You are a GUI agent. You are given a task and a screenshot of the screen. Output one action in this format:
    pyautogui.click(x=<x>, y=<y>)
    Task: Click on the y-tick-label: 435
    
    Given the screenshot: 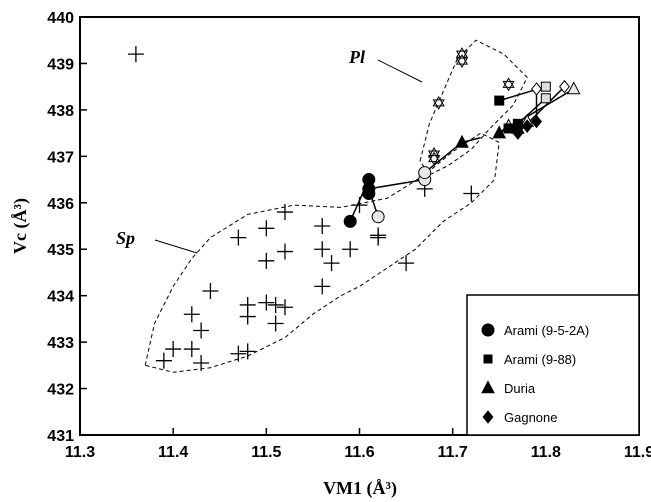 What is the action you would take?
    pyautogui.click(x=60, y=250)
    